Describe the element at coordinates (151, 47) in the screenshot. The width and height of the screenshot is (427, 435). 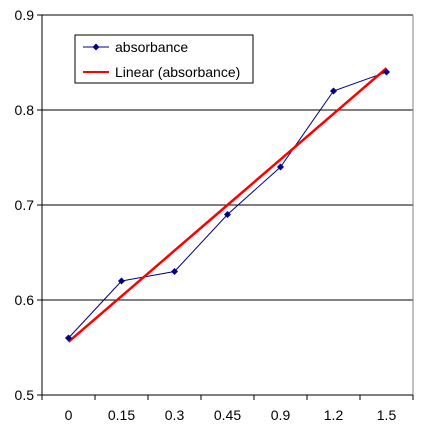
I see `legend-label-absorbance: absorbance` at that location.